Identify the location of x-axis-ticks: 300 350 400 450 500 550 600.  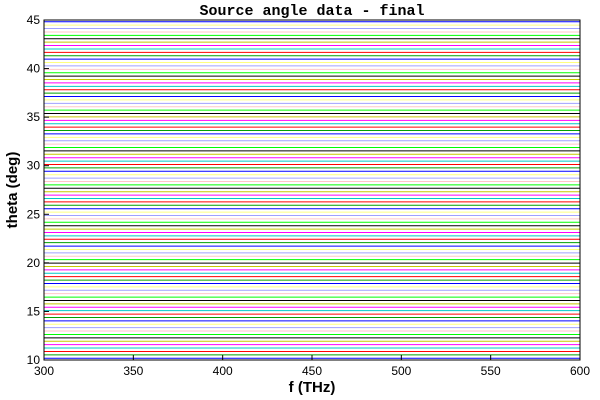
(312, 366).